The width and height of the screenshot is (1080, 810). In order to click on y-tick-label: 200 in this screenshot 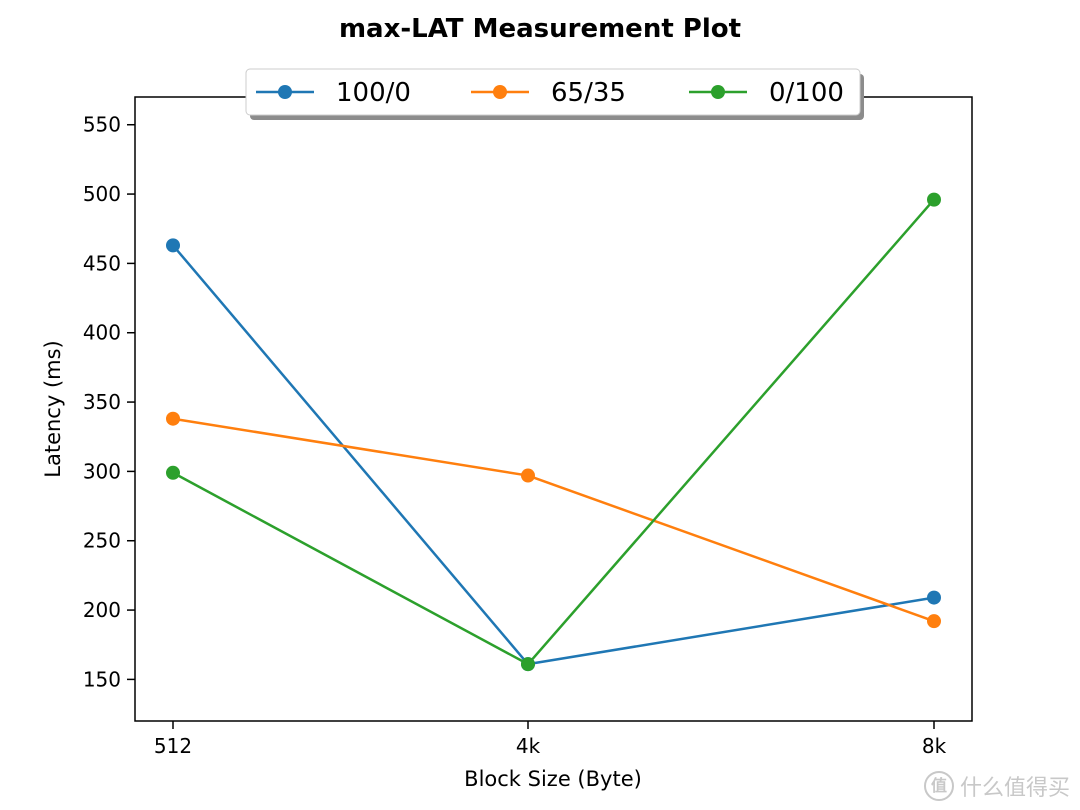, I will do `click(102, 610)`.